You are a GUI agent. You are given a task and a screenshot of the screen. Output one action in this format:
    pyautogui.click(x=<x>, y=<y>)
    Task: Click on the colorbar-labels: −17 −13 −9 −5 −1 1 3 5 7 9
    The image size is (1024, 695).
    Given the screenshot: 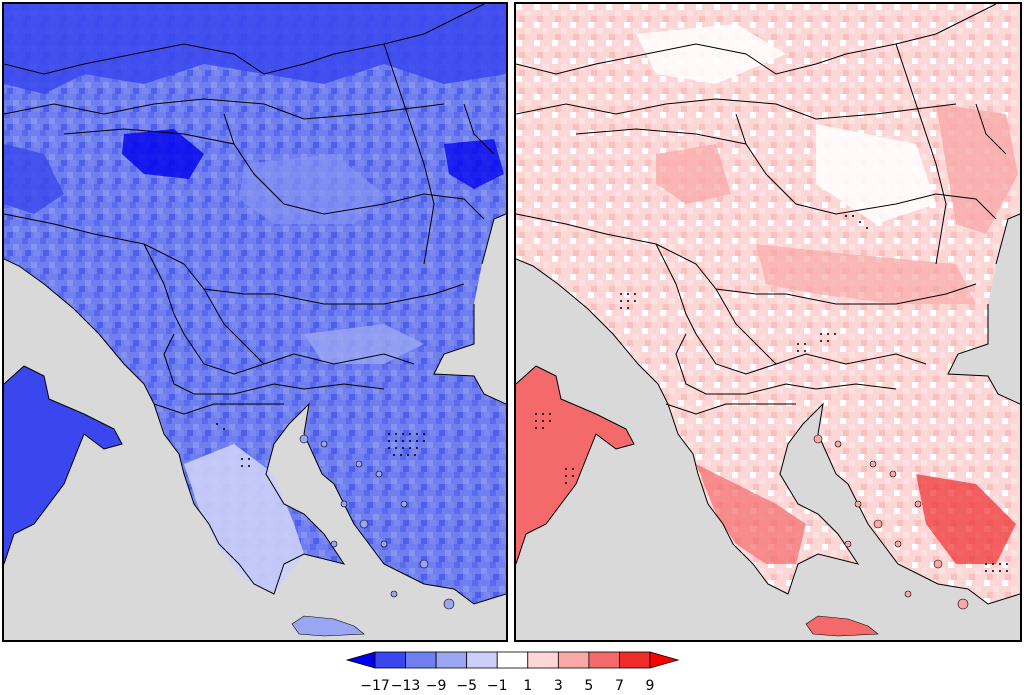 What is the action you would take?
    pyautogui.click(x=507, y=686)
    